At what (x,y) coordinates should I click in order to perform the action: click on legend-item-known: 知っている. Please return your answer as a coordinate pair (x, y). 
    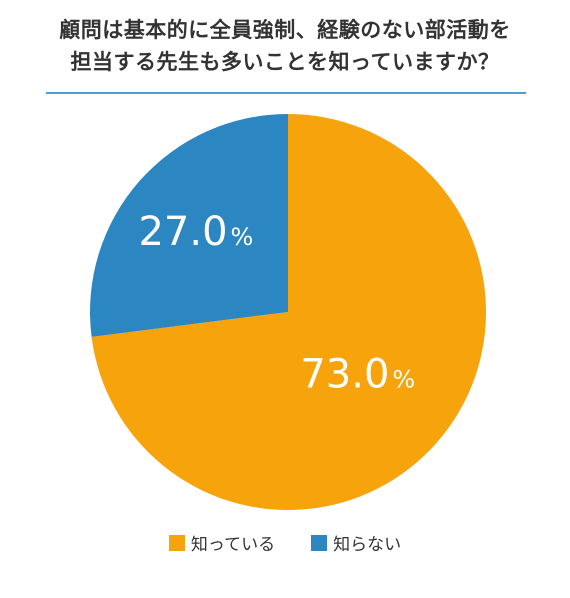
    Looking at the image, I should click on (222, 542).